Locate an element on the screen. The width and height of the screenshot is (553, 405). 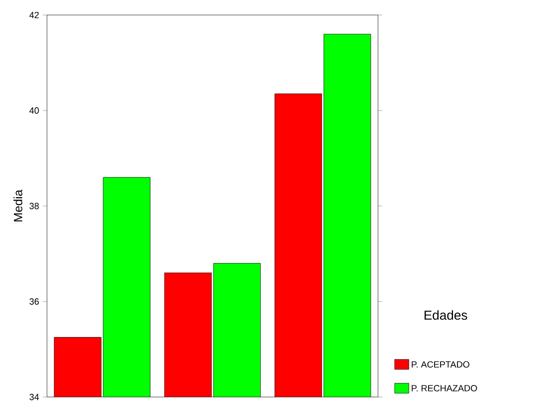
legend-label: P. ACEPTADO is located at coordinates (441, 364).